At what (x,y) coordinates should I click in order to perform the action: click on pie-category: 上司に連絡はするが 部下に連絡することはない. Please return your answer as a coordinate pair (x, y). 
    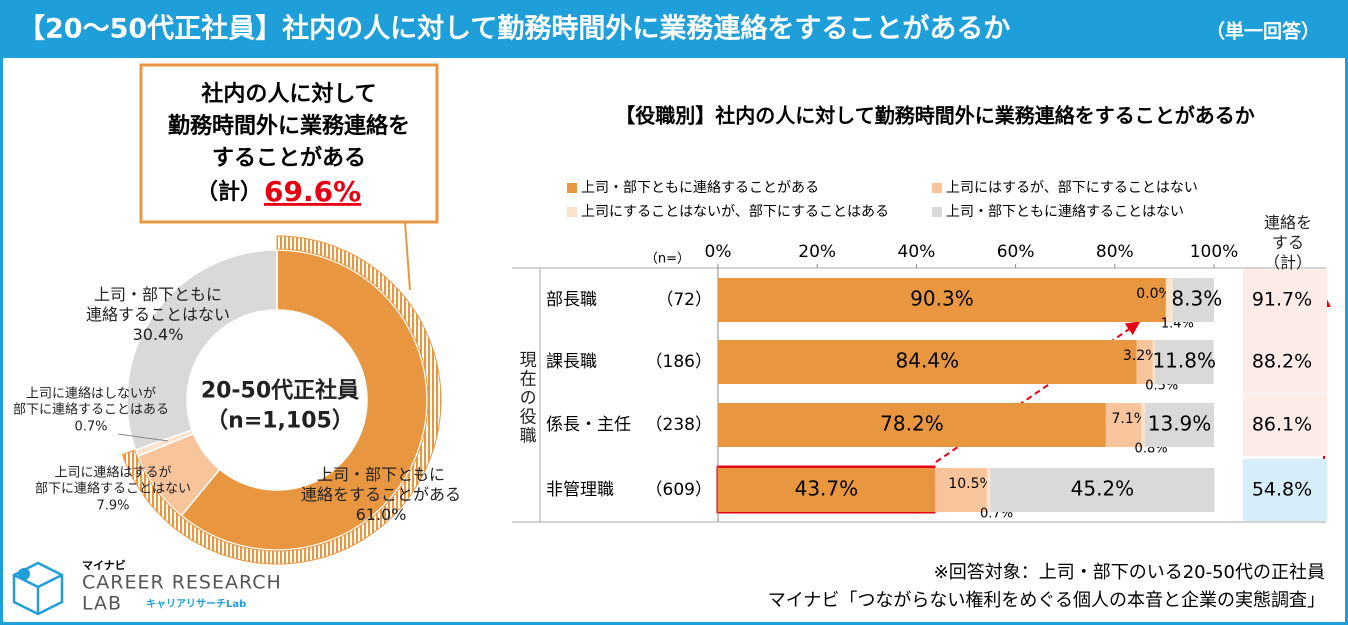
    Looking at the image, I should click on (113, 481).